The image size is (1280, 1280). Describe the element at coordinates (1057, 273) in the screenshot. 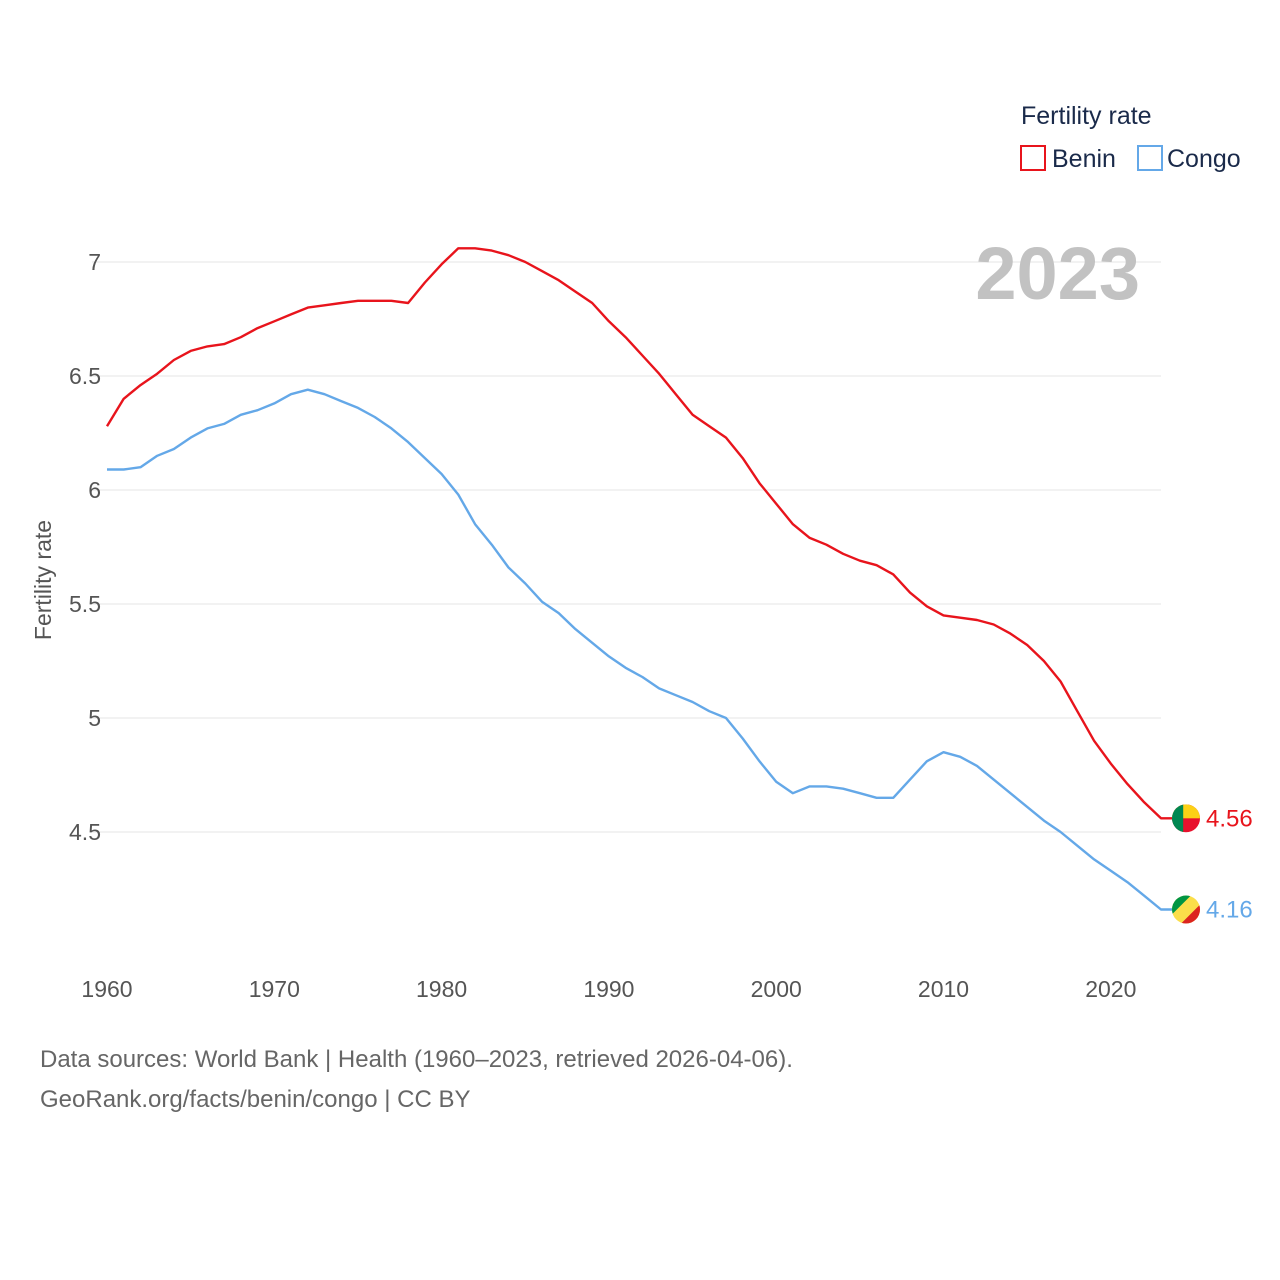

I see `year-label: 2023` at that location.